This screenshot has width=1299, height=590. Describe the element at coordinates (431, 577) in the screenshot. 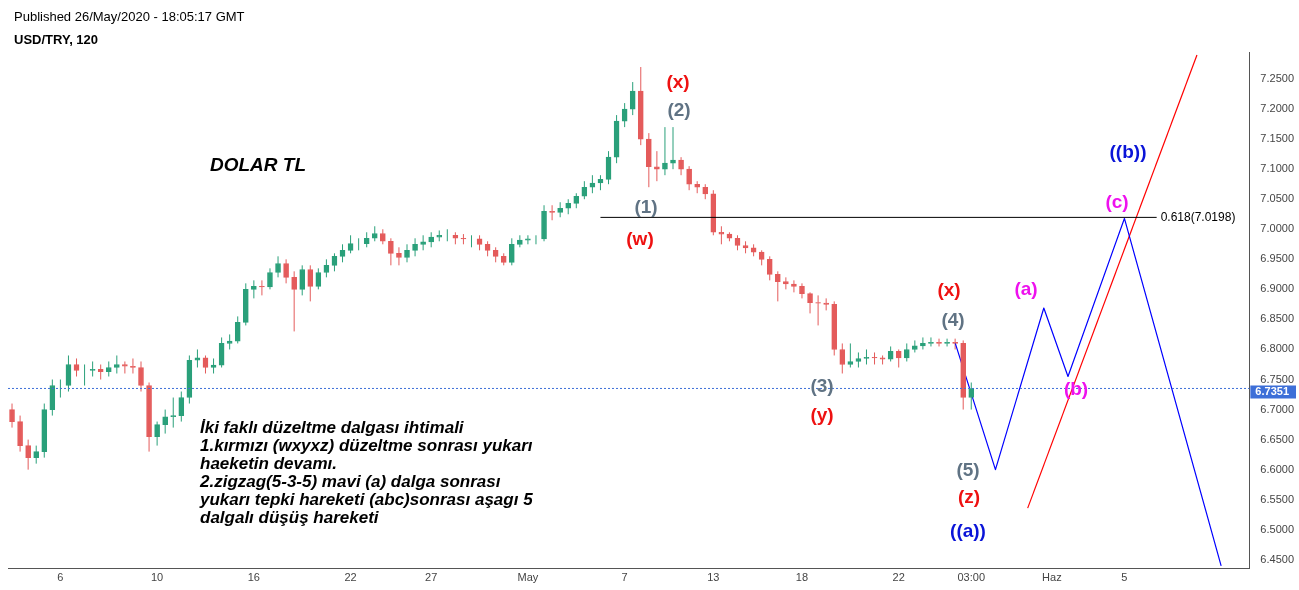

I see `x-tick-label: 27` at that location.